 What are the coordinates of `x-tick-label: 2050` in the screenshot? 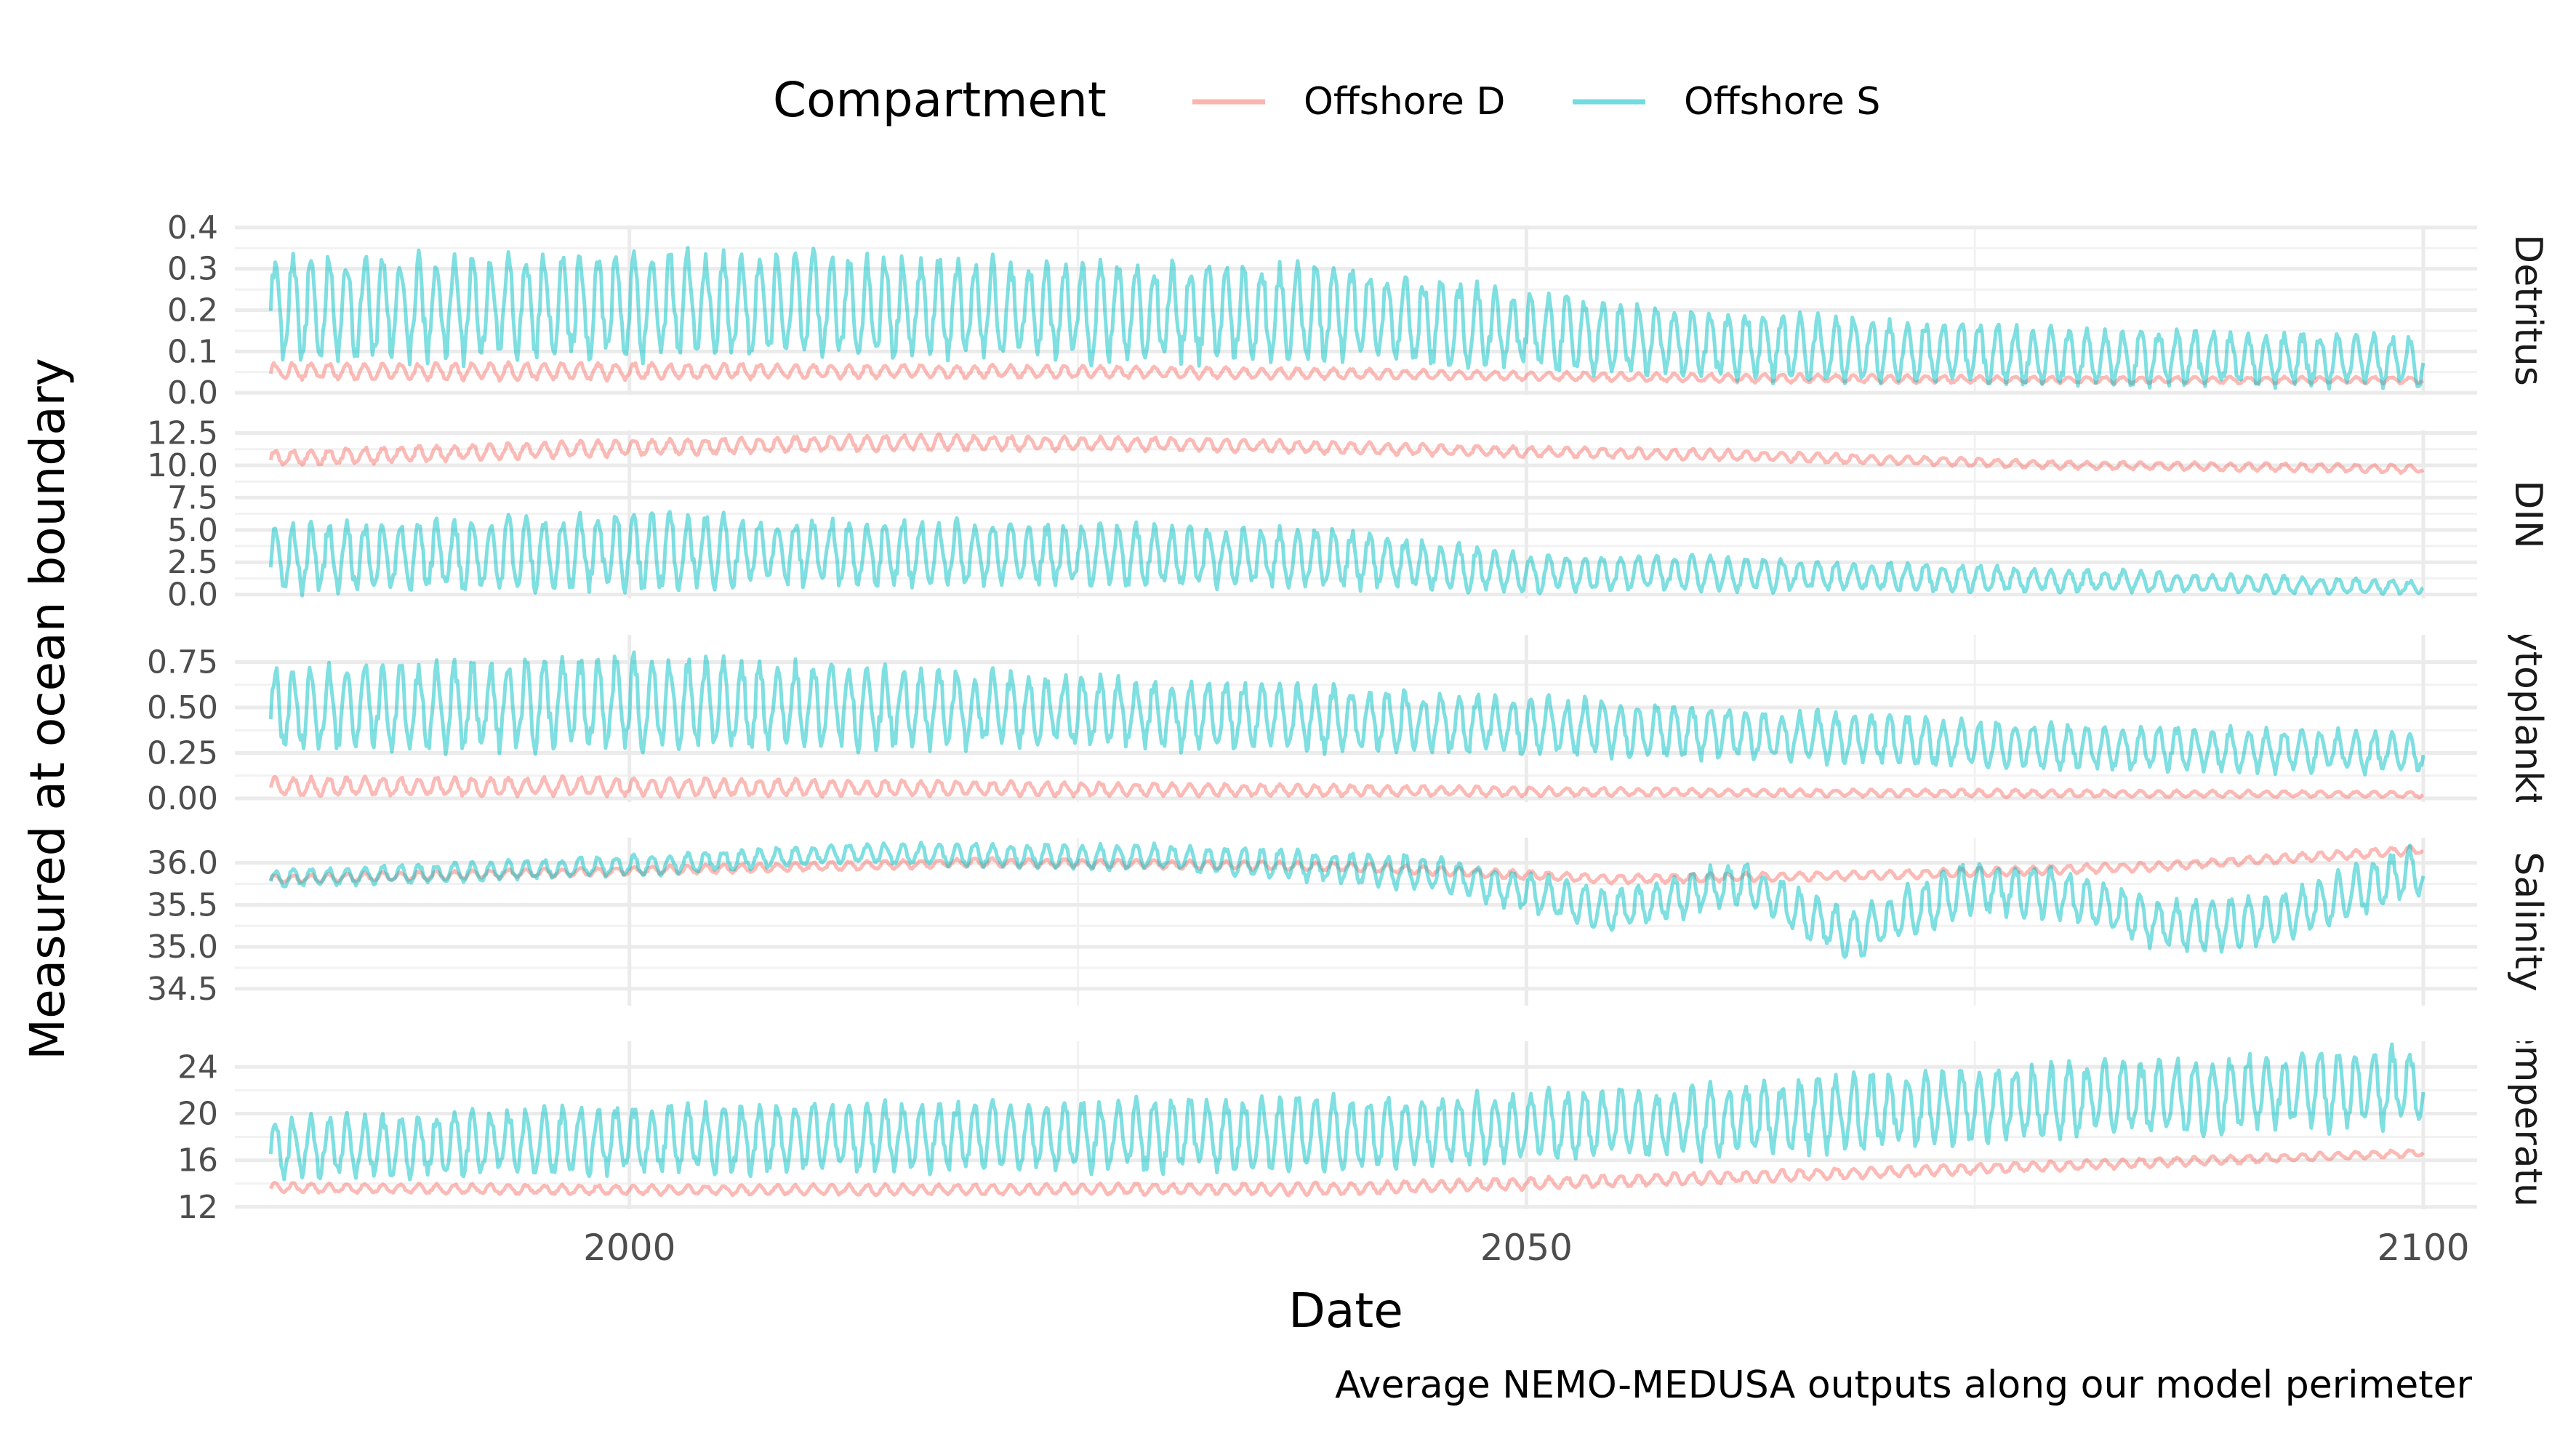 It's located at (1526, 1248).